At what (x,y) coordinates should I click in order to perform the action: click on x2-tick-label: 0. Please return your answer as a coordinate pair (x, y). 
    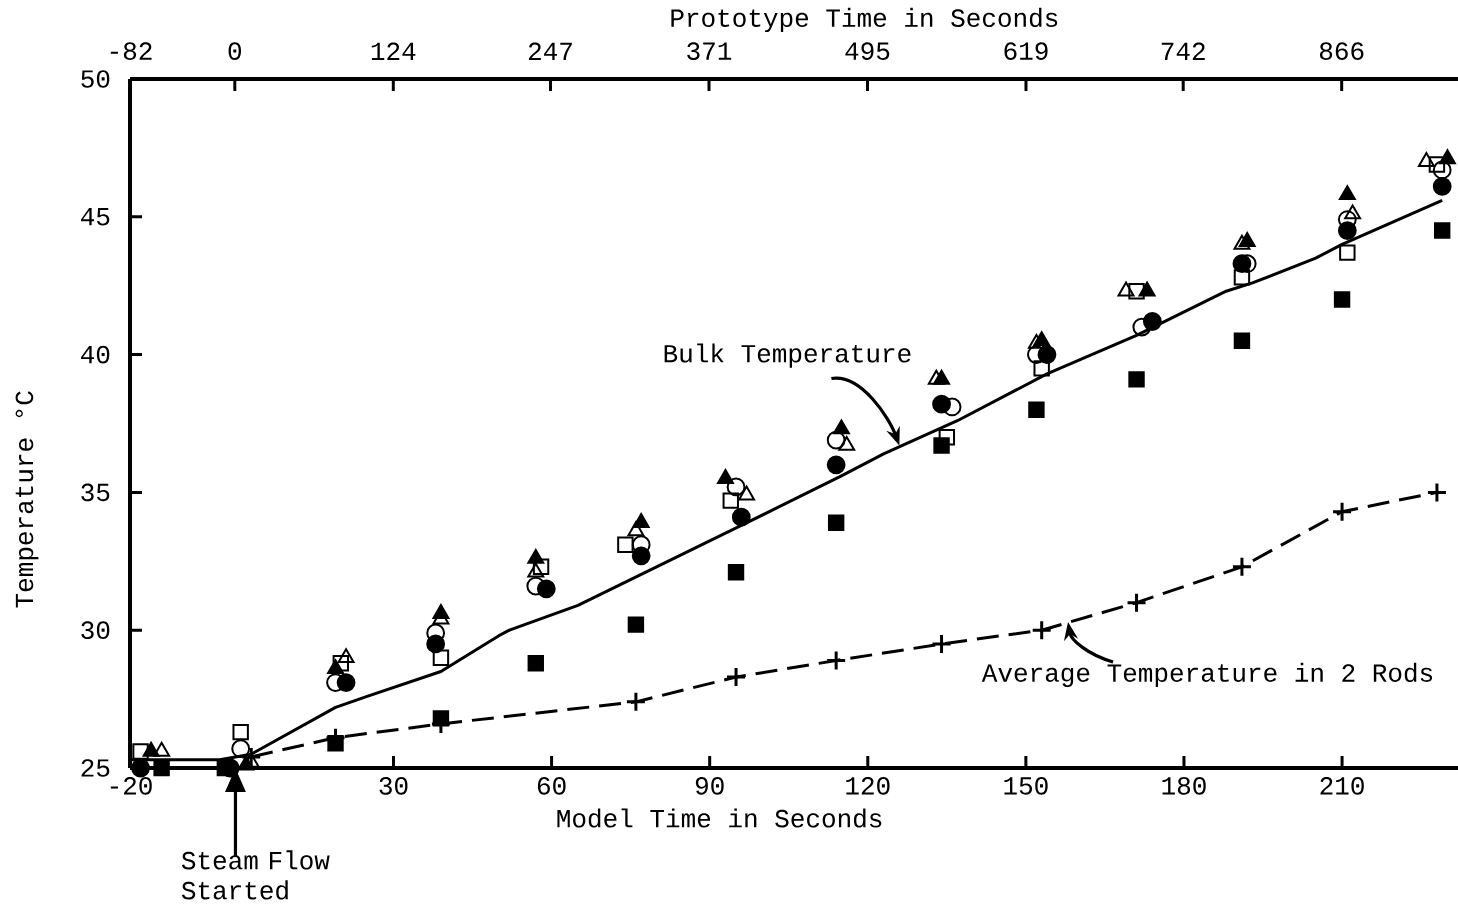
    Looking at the image, I should click on (234, 51).